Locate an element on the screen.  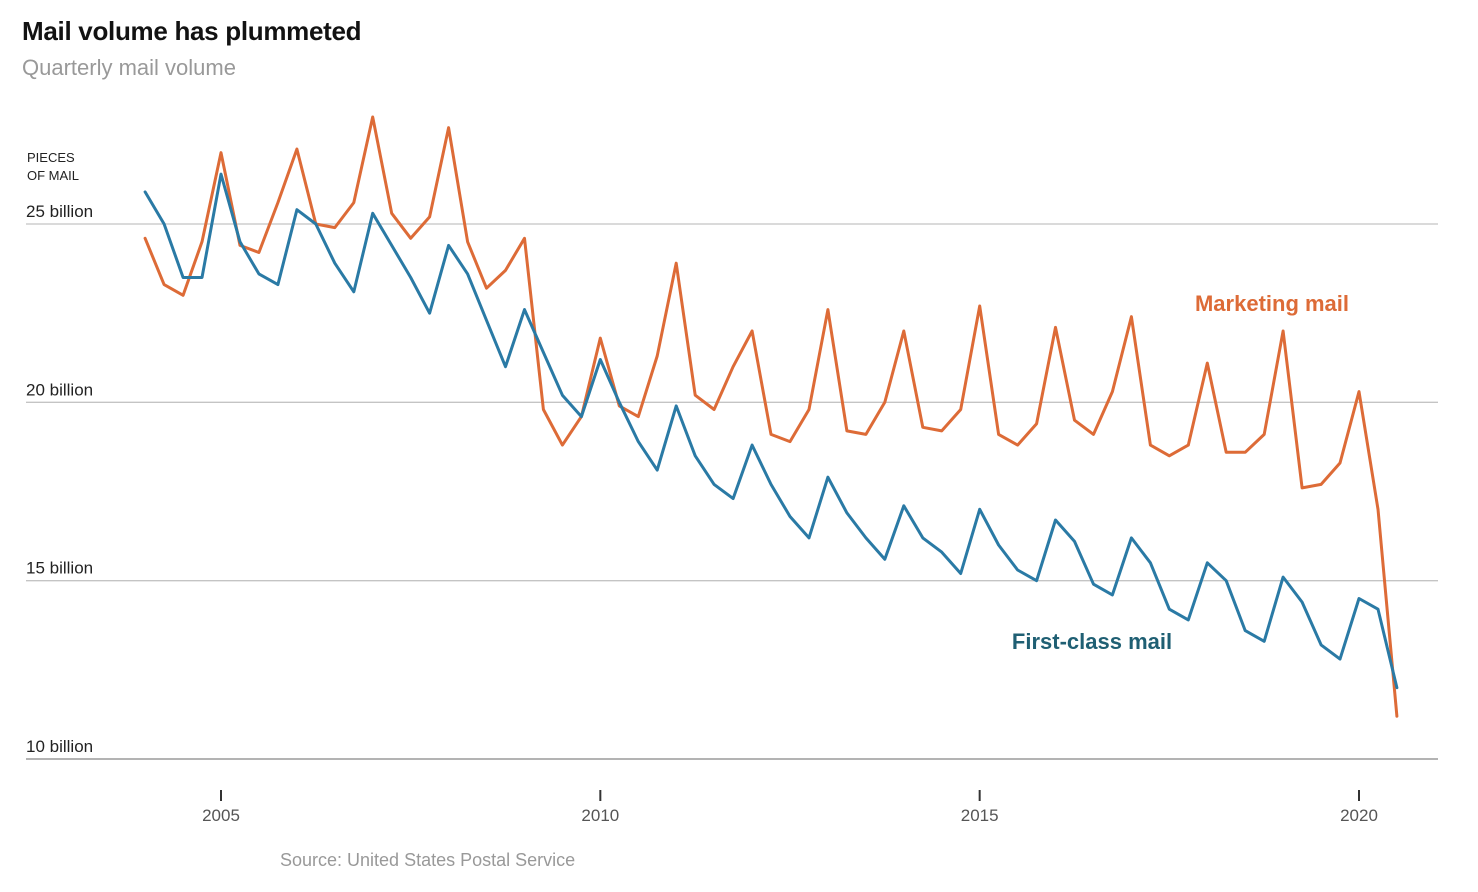
y-tick-label: 15 billion is located at coordinates (59, 568).